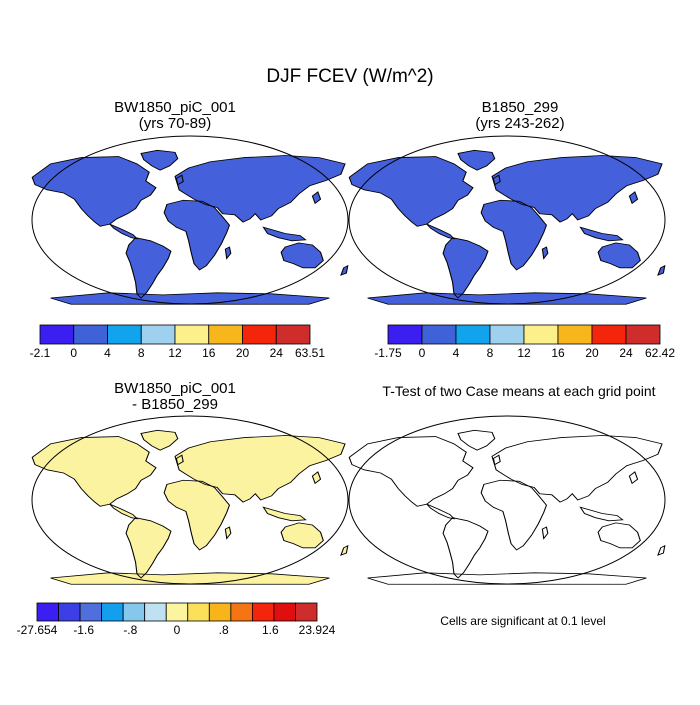 Image resolution: width=700 pixels, height=705 pixels. Describe the element at coordinates (224, 630) in the screenshot. I see `colorbar-label: .8` at that location.